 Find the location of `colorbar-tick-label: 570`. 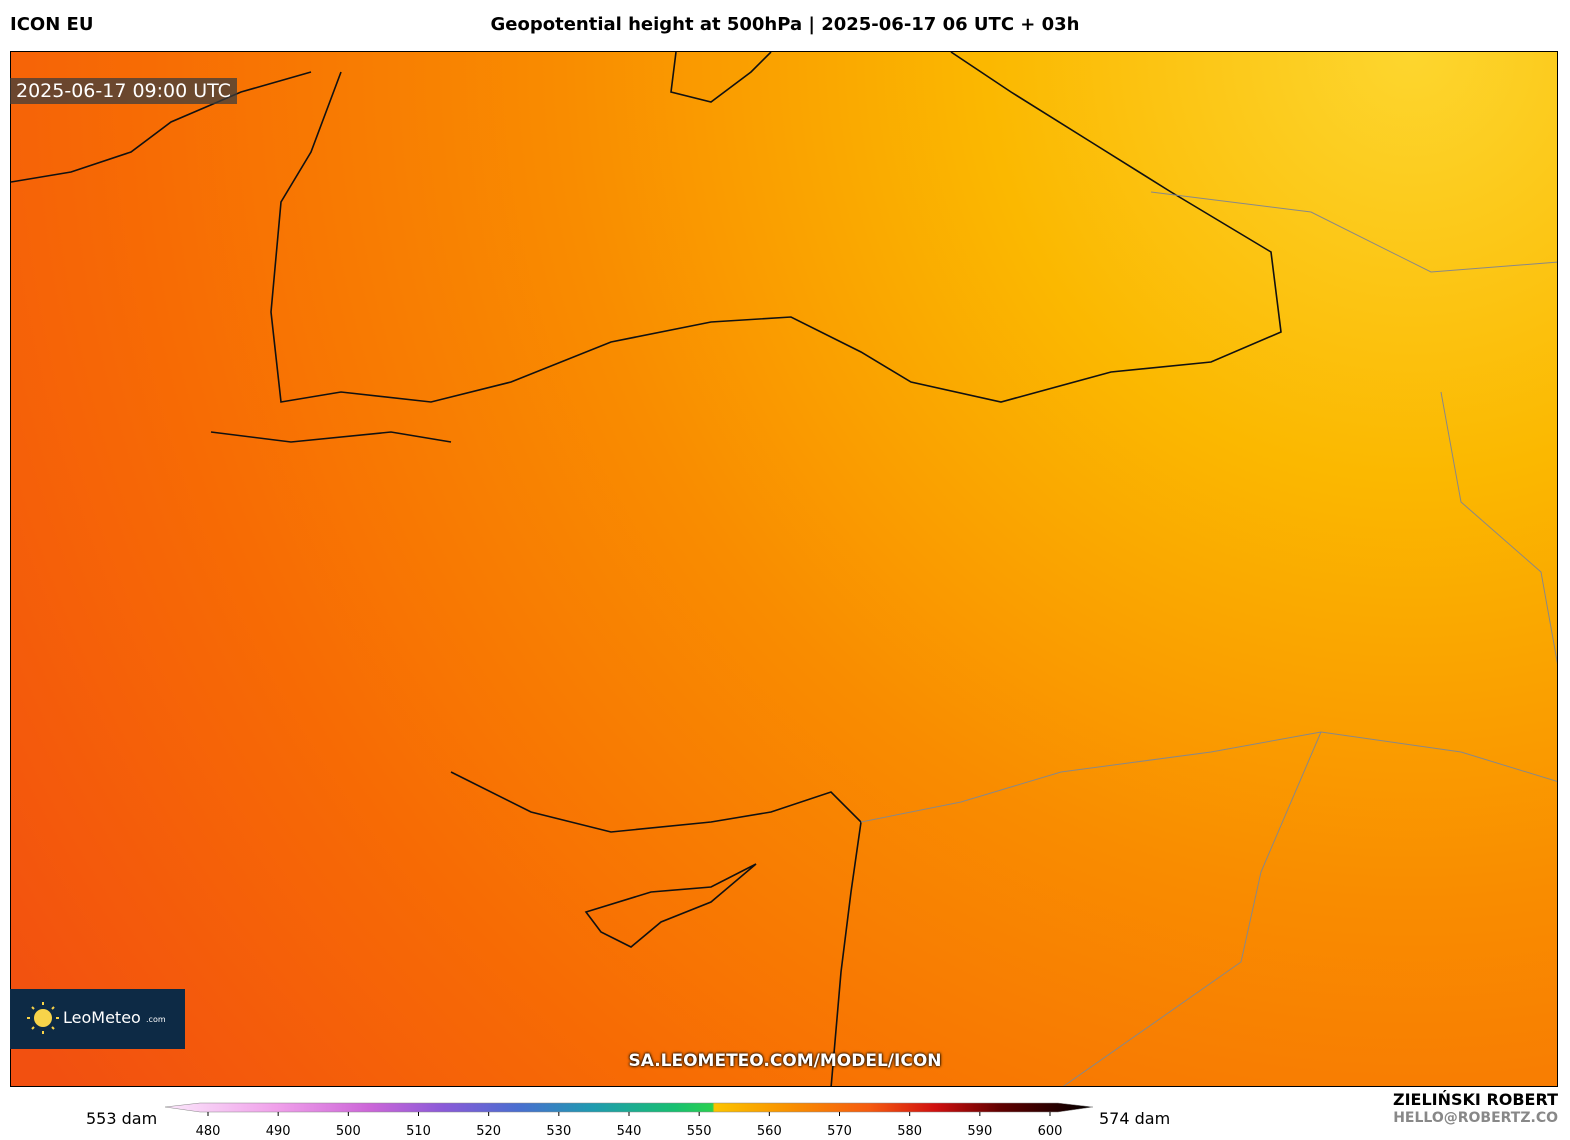

colorbar-tick-label: 570 is located at coordinates (839, 1131).